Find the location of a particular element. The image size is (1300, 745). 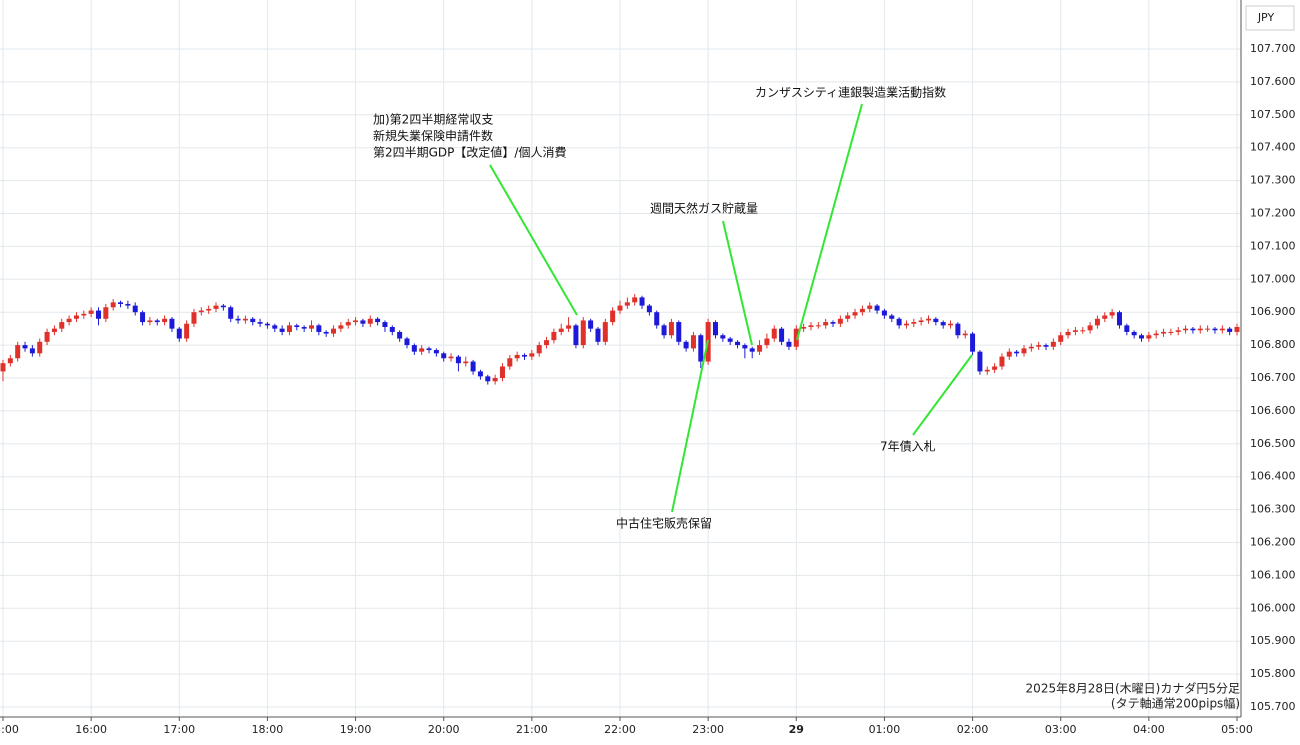

annotation-text: 中古住宅販売保留 is located at coordinates (664, 523).